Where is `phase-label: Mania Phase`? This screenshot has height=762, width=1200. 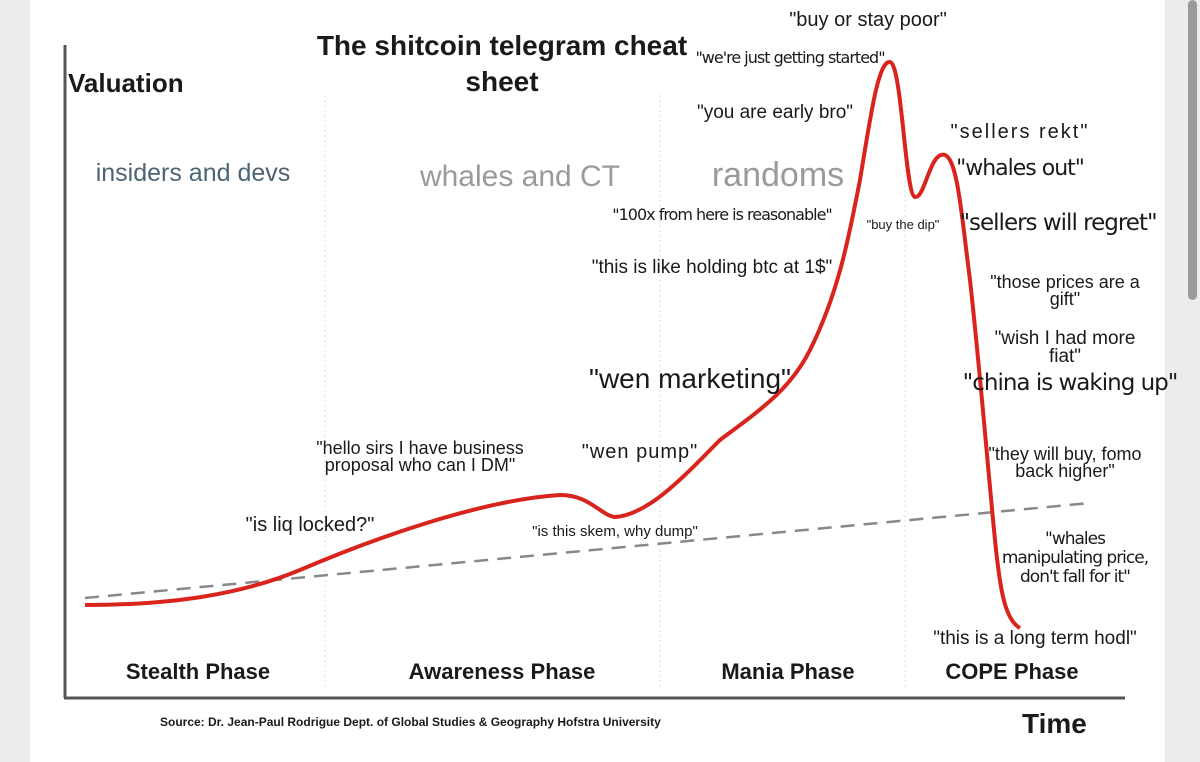 phase-label: Mania Phase is located at coordinates (788, 671).